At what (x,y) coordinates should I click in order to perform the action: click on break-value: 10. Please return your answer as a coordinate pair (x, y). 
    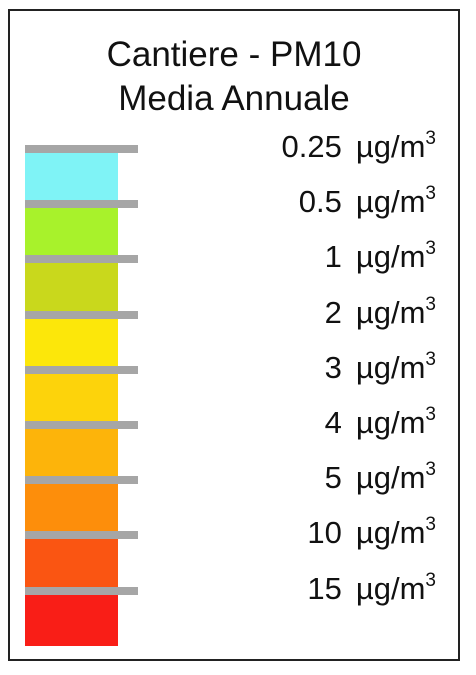
    Looking at the image, I should click on (324, 533).